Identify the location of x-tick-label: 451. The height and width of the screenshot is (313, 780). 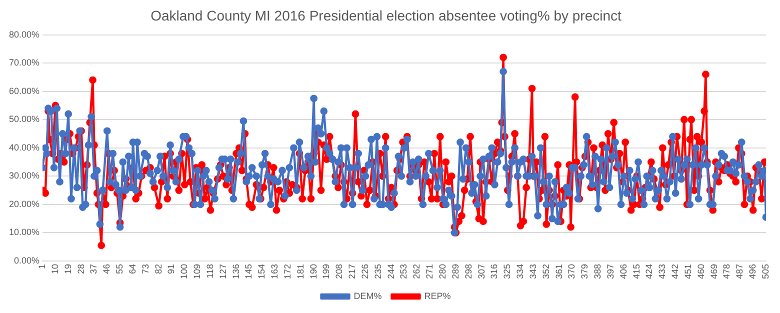
(687, 272).